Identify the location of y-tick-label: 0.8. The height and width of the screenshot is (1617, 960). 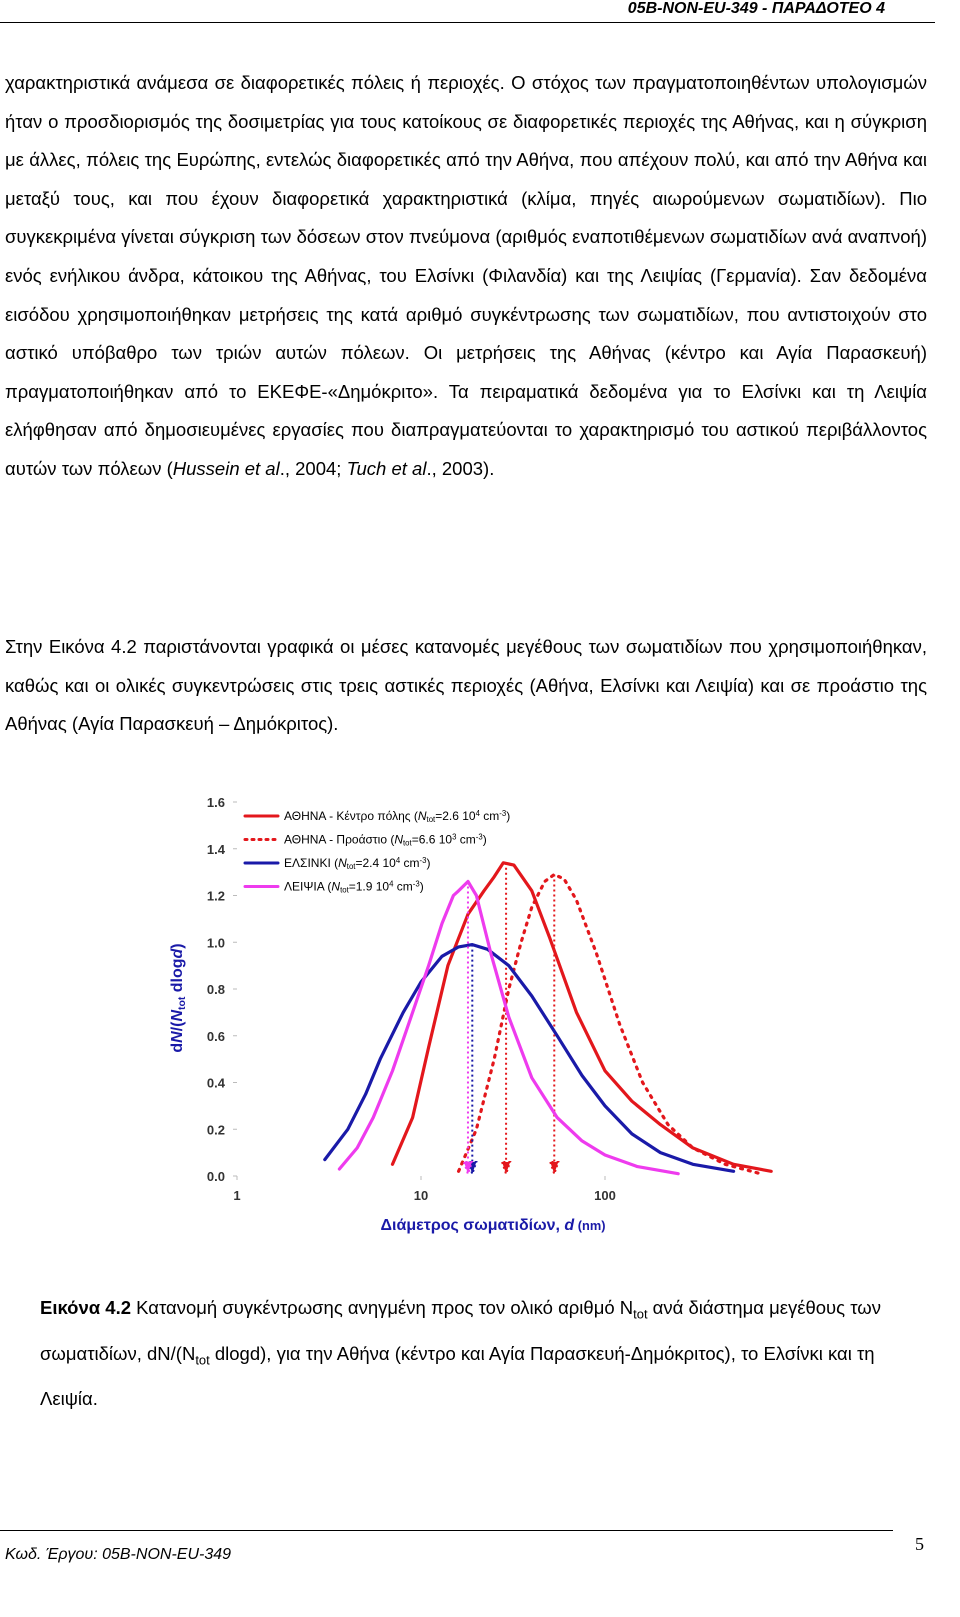
(216, 989).